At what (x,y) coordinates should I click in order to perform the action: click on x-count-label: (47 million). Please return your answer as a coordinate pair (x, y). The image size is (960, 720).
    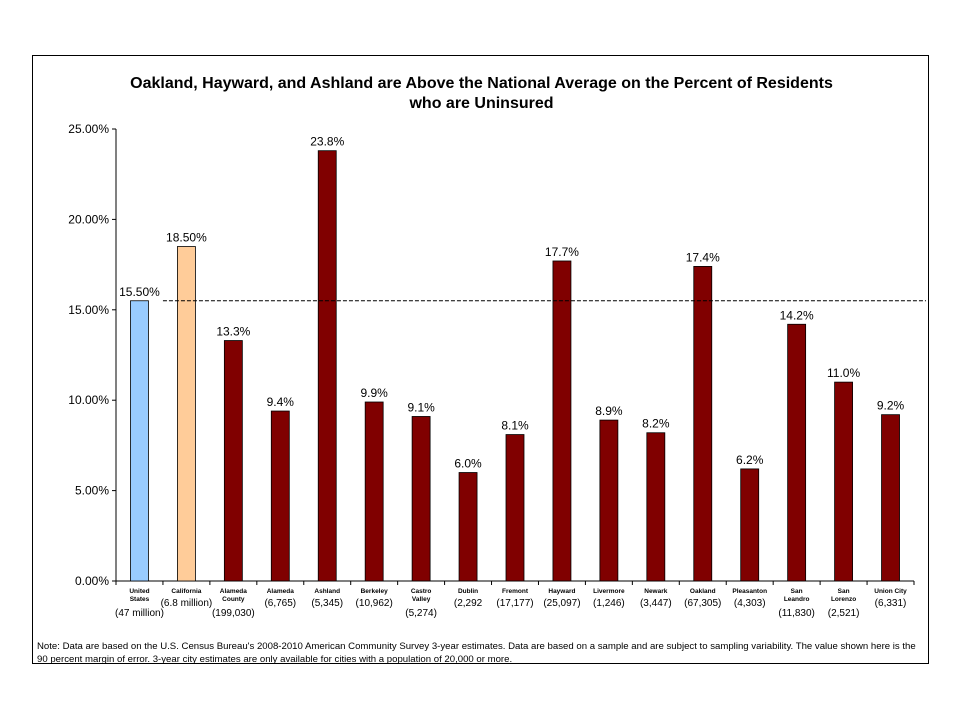
    Looking at the image, I should click on (139, 613).